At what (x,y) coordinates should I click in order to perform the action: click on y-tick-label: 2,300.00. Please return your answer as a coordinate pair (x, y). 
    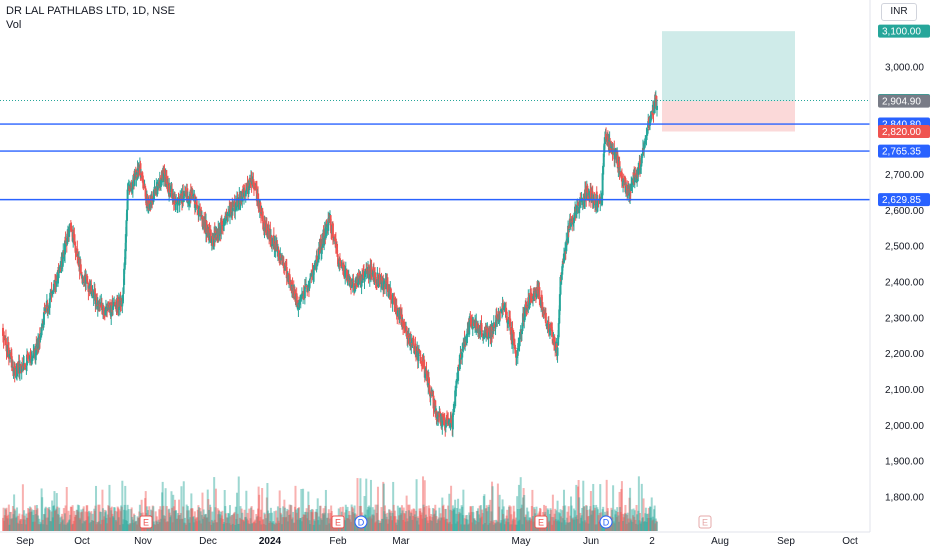
    Looking at the image, I should click on (904, 318).